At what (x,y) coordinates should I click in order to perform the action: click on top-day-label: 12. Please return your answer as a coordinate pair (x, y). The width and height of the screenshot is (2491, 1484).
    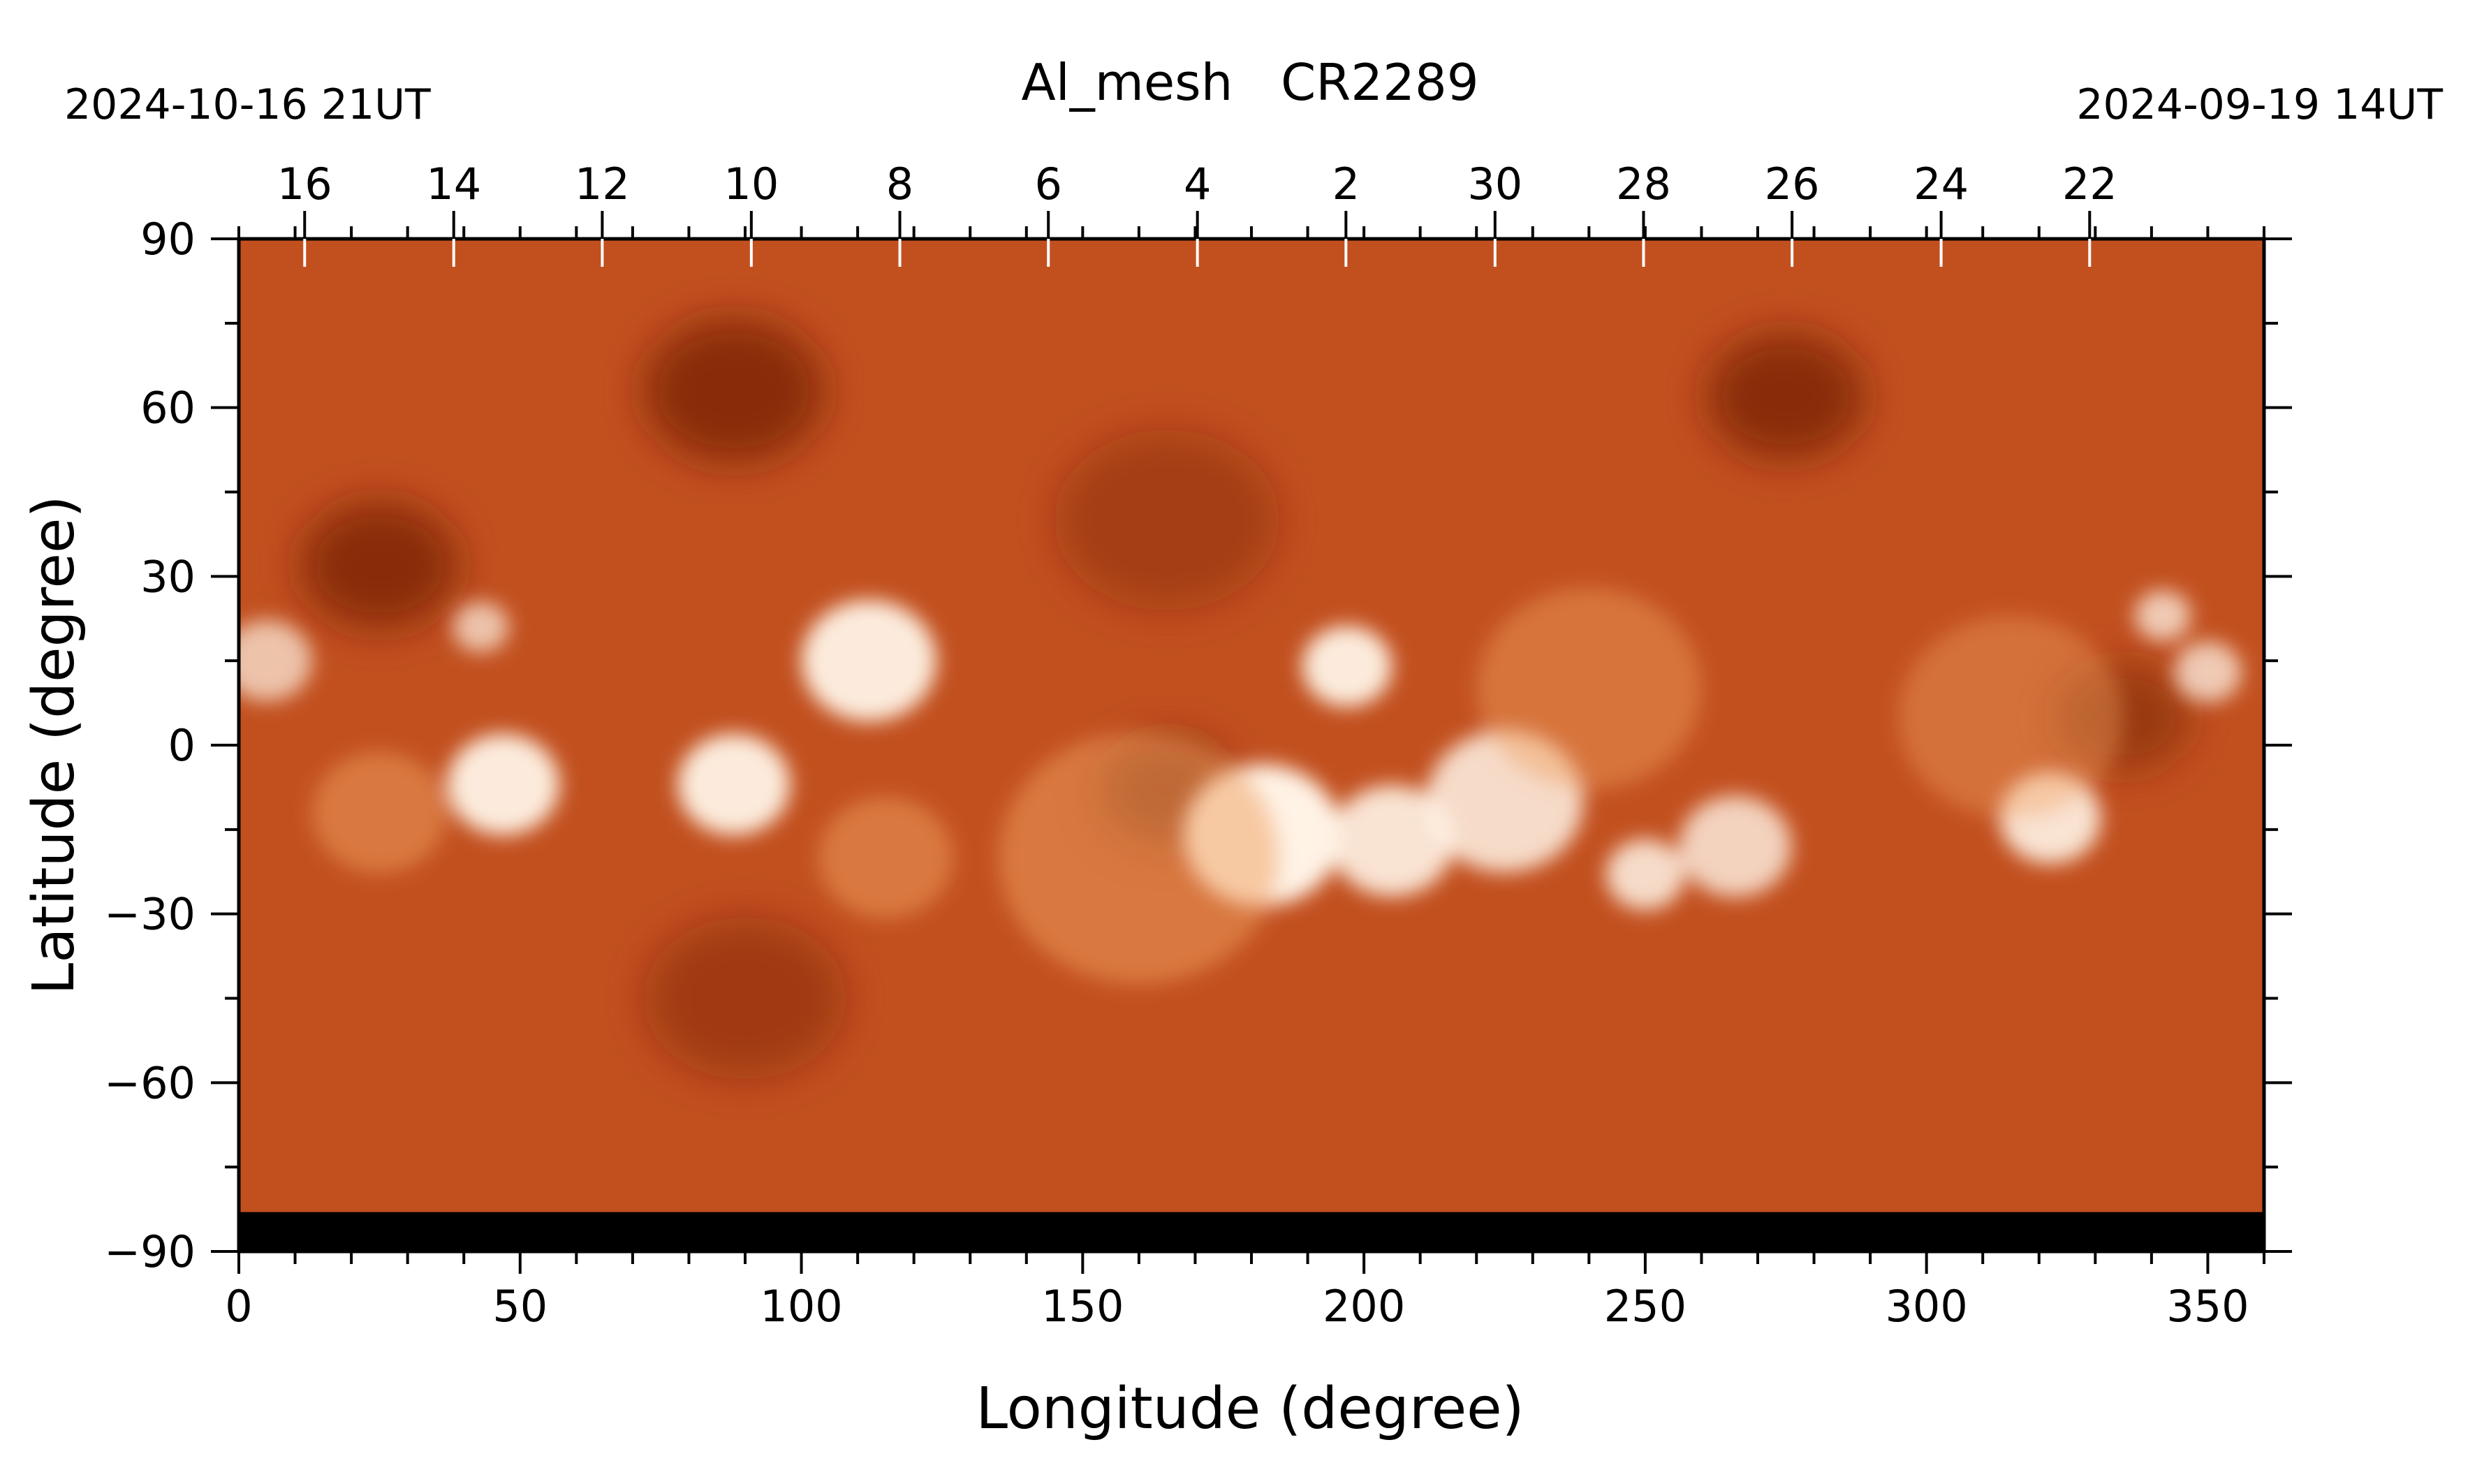
    Looking at the image, I should click on (603, 184).